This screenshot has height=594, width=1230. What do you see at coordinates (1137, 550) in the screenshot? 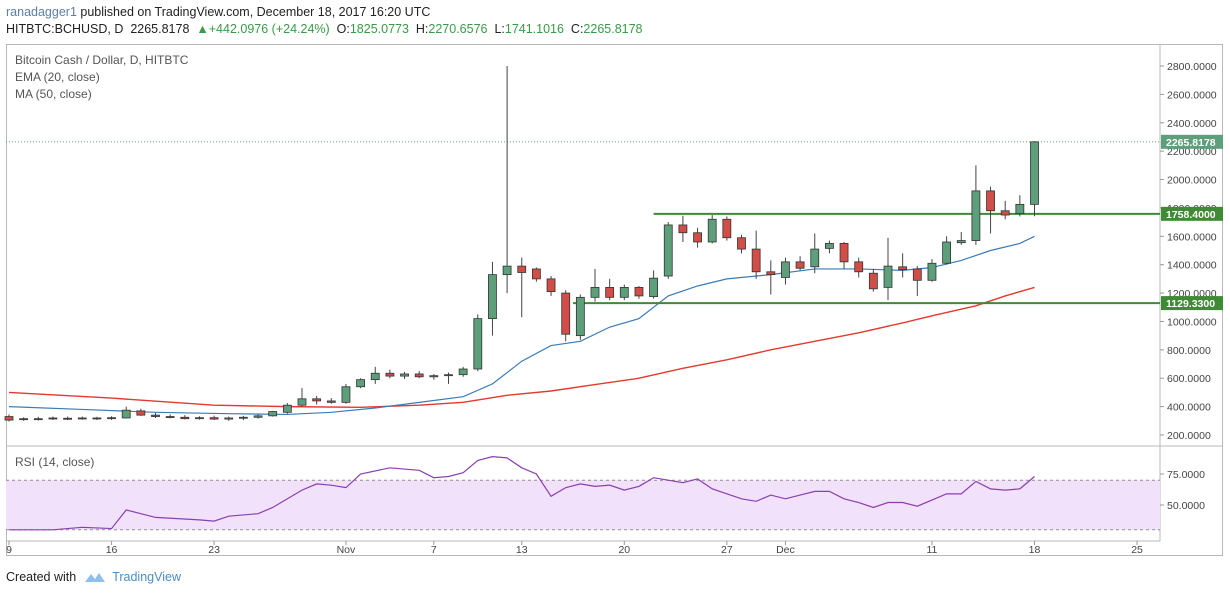
I see `time-tick-label: 25` at bounding box center [1137, 550].